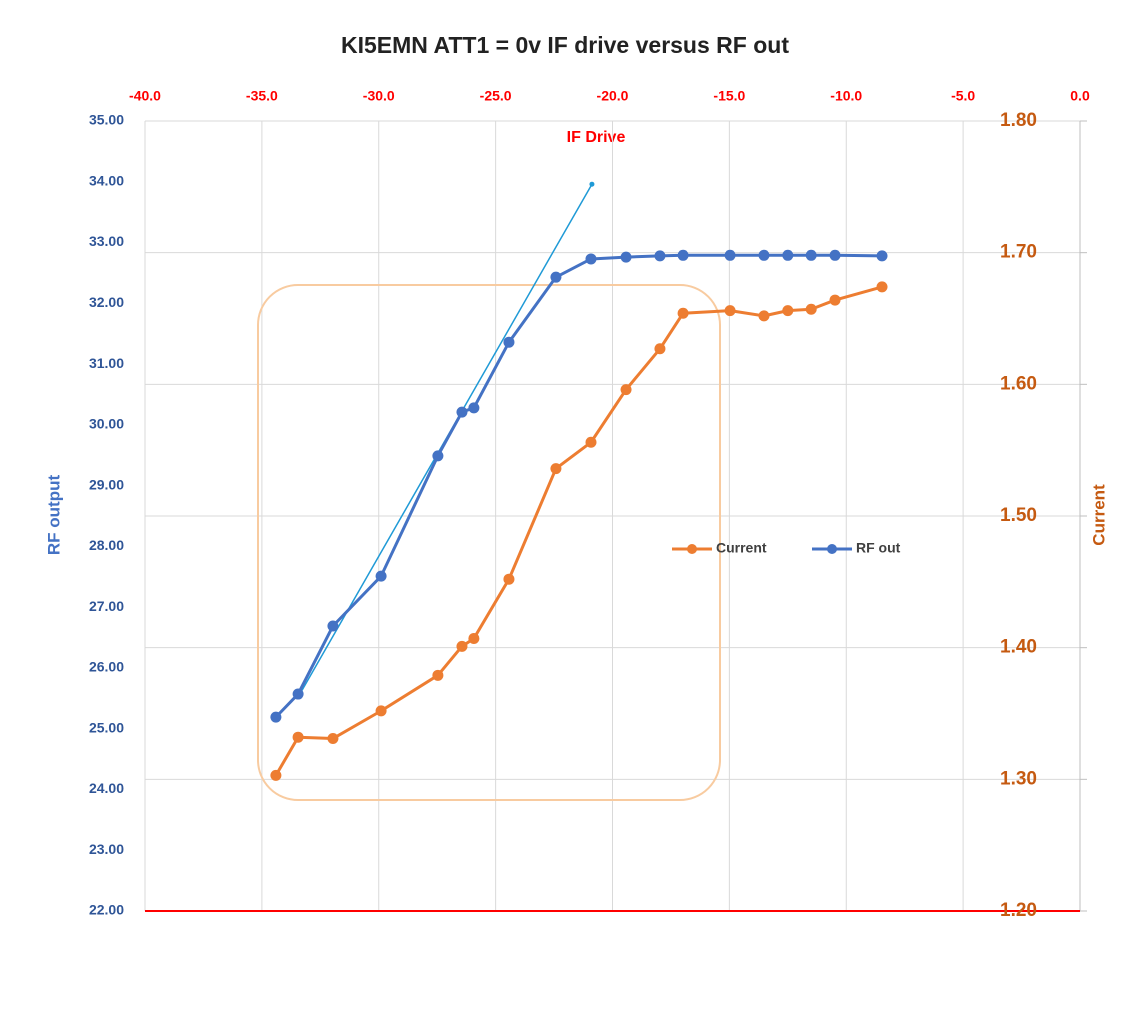 The width and height of the screenshot is (1128, 1027). What do you see at coordinates (963, 96) in the screenshot?
I see `x-tick-label: -5.0` at bounding box center [963, 96].